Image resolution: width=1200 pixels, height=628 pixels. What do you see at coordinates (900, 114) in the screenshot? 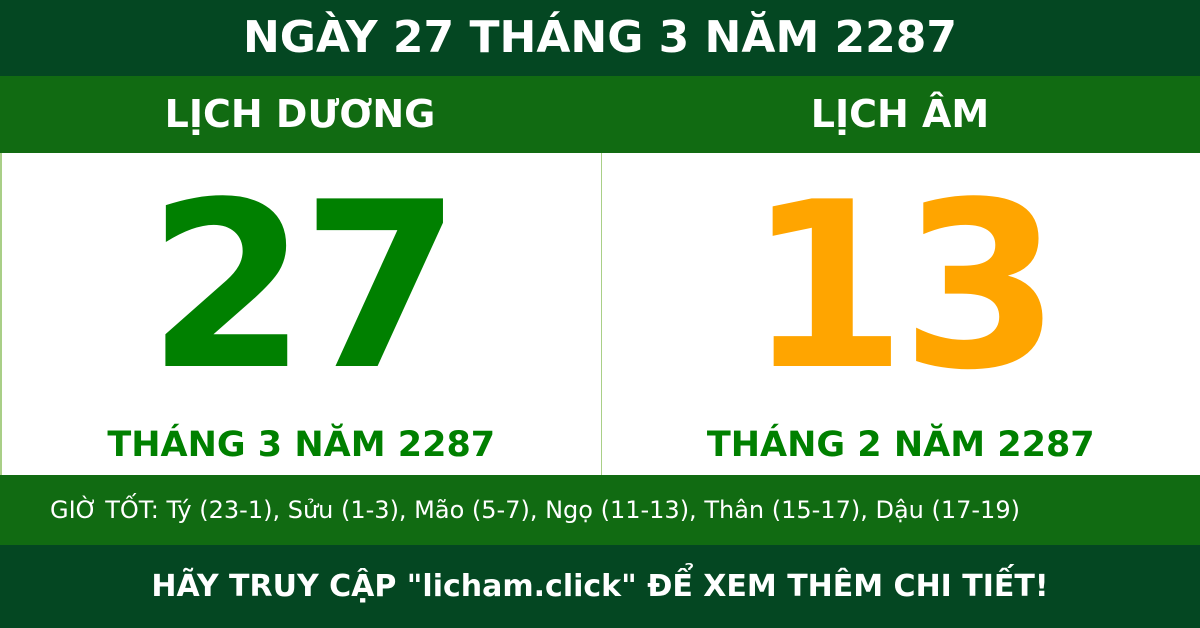
I see `lunar-heading: LỊCH ÂM` at bounding box center [900, 114].